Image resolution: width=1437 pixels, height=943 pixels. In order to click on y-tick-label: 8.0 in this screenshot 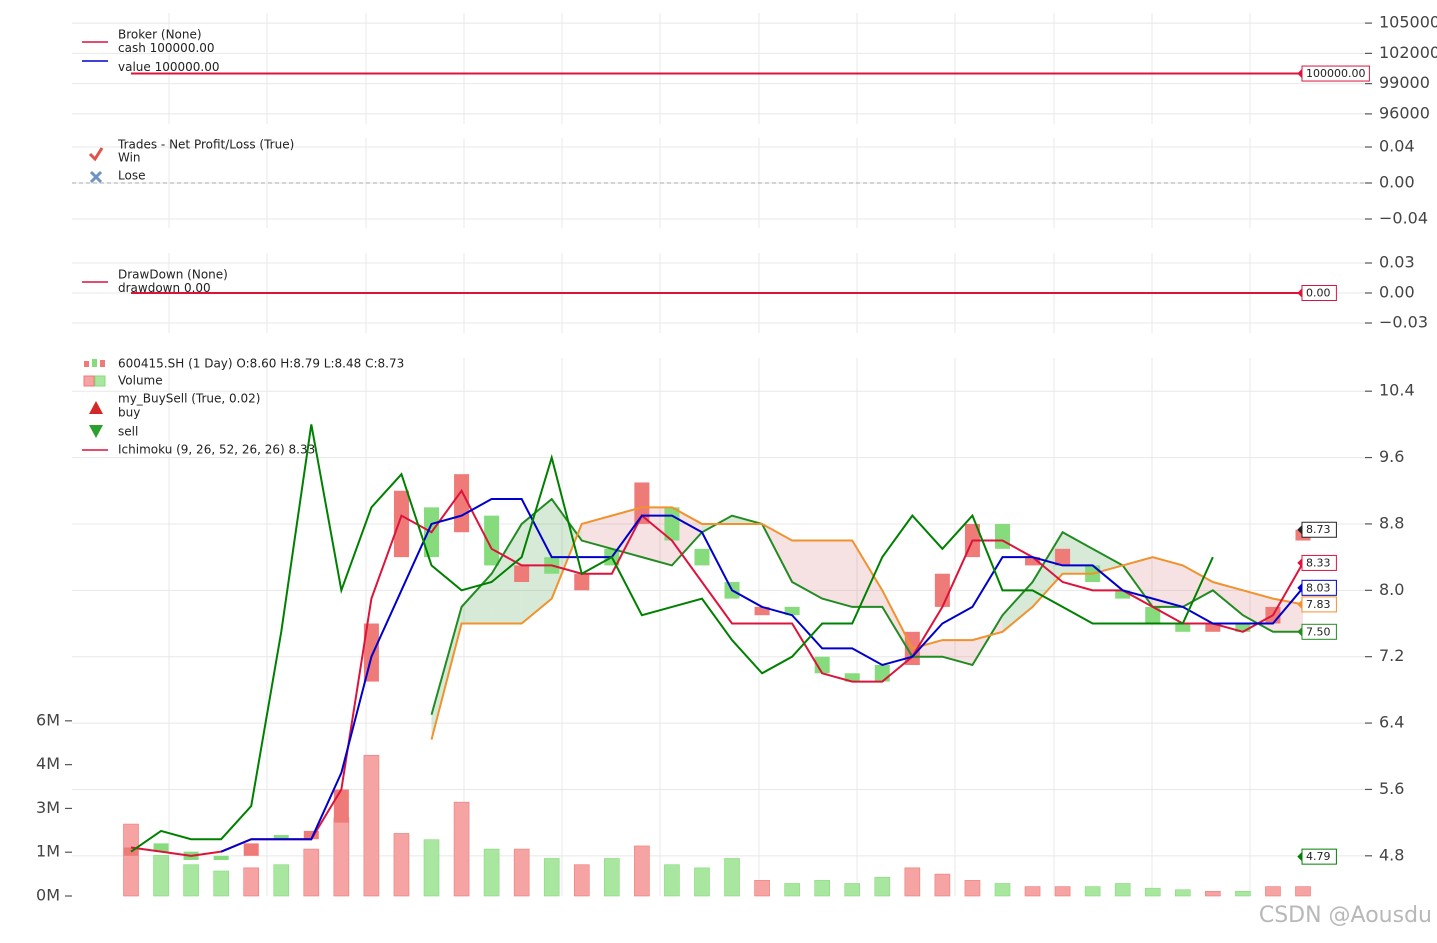, I will do `click(1391, 589)`.